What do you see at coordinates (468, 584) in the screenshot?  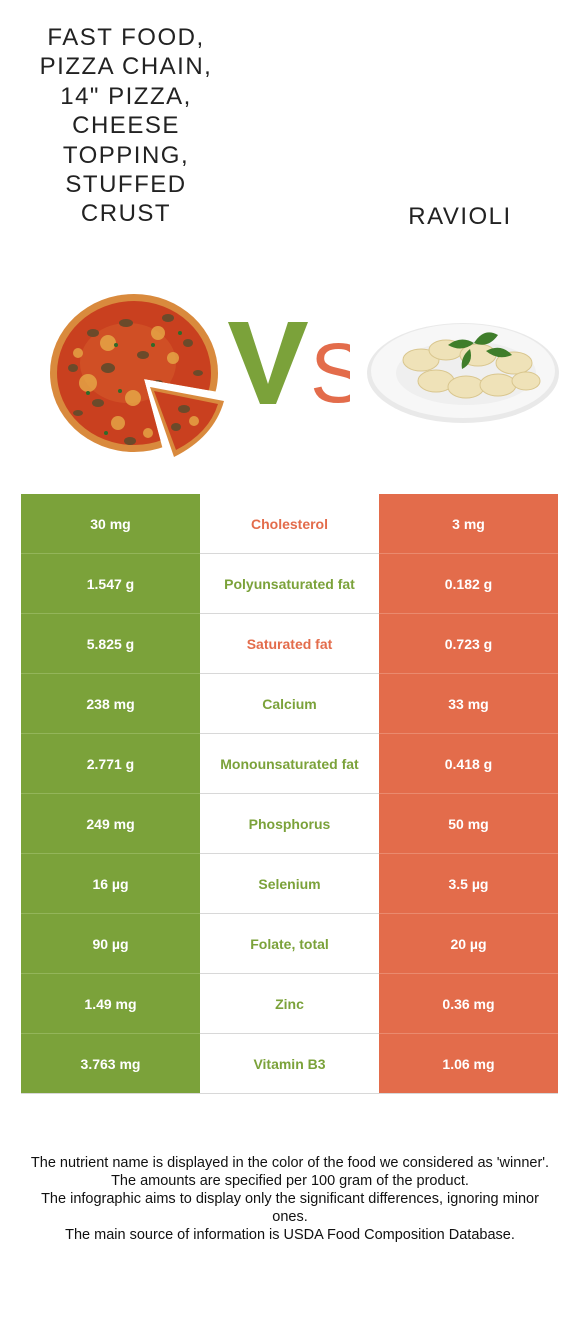 I see `right-value-cell: 0.182 g` at bounding box center [468, 584].